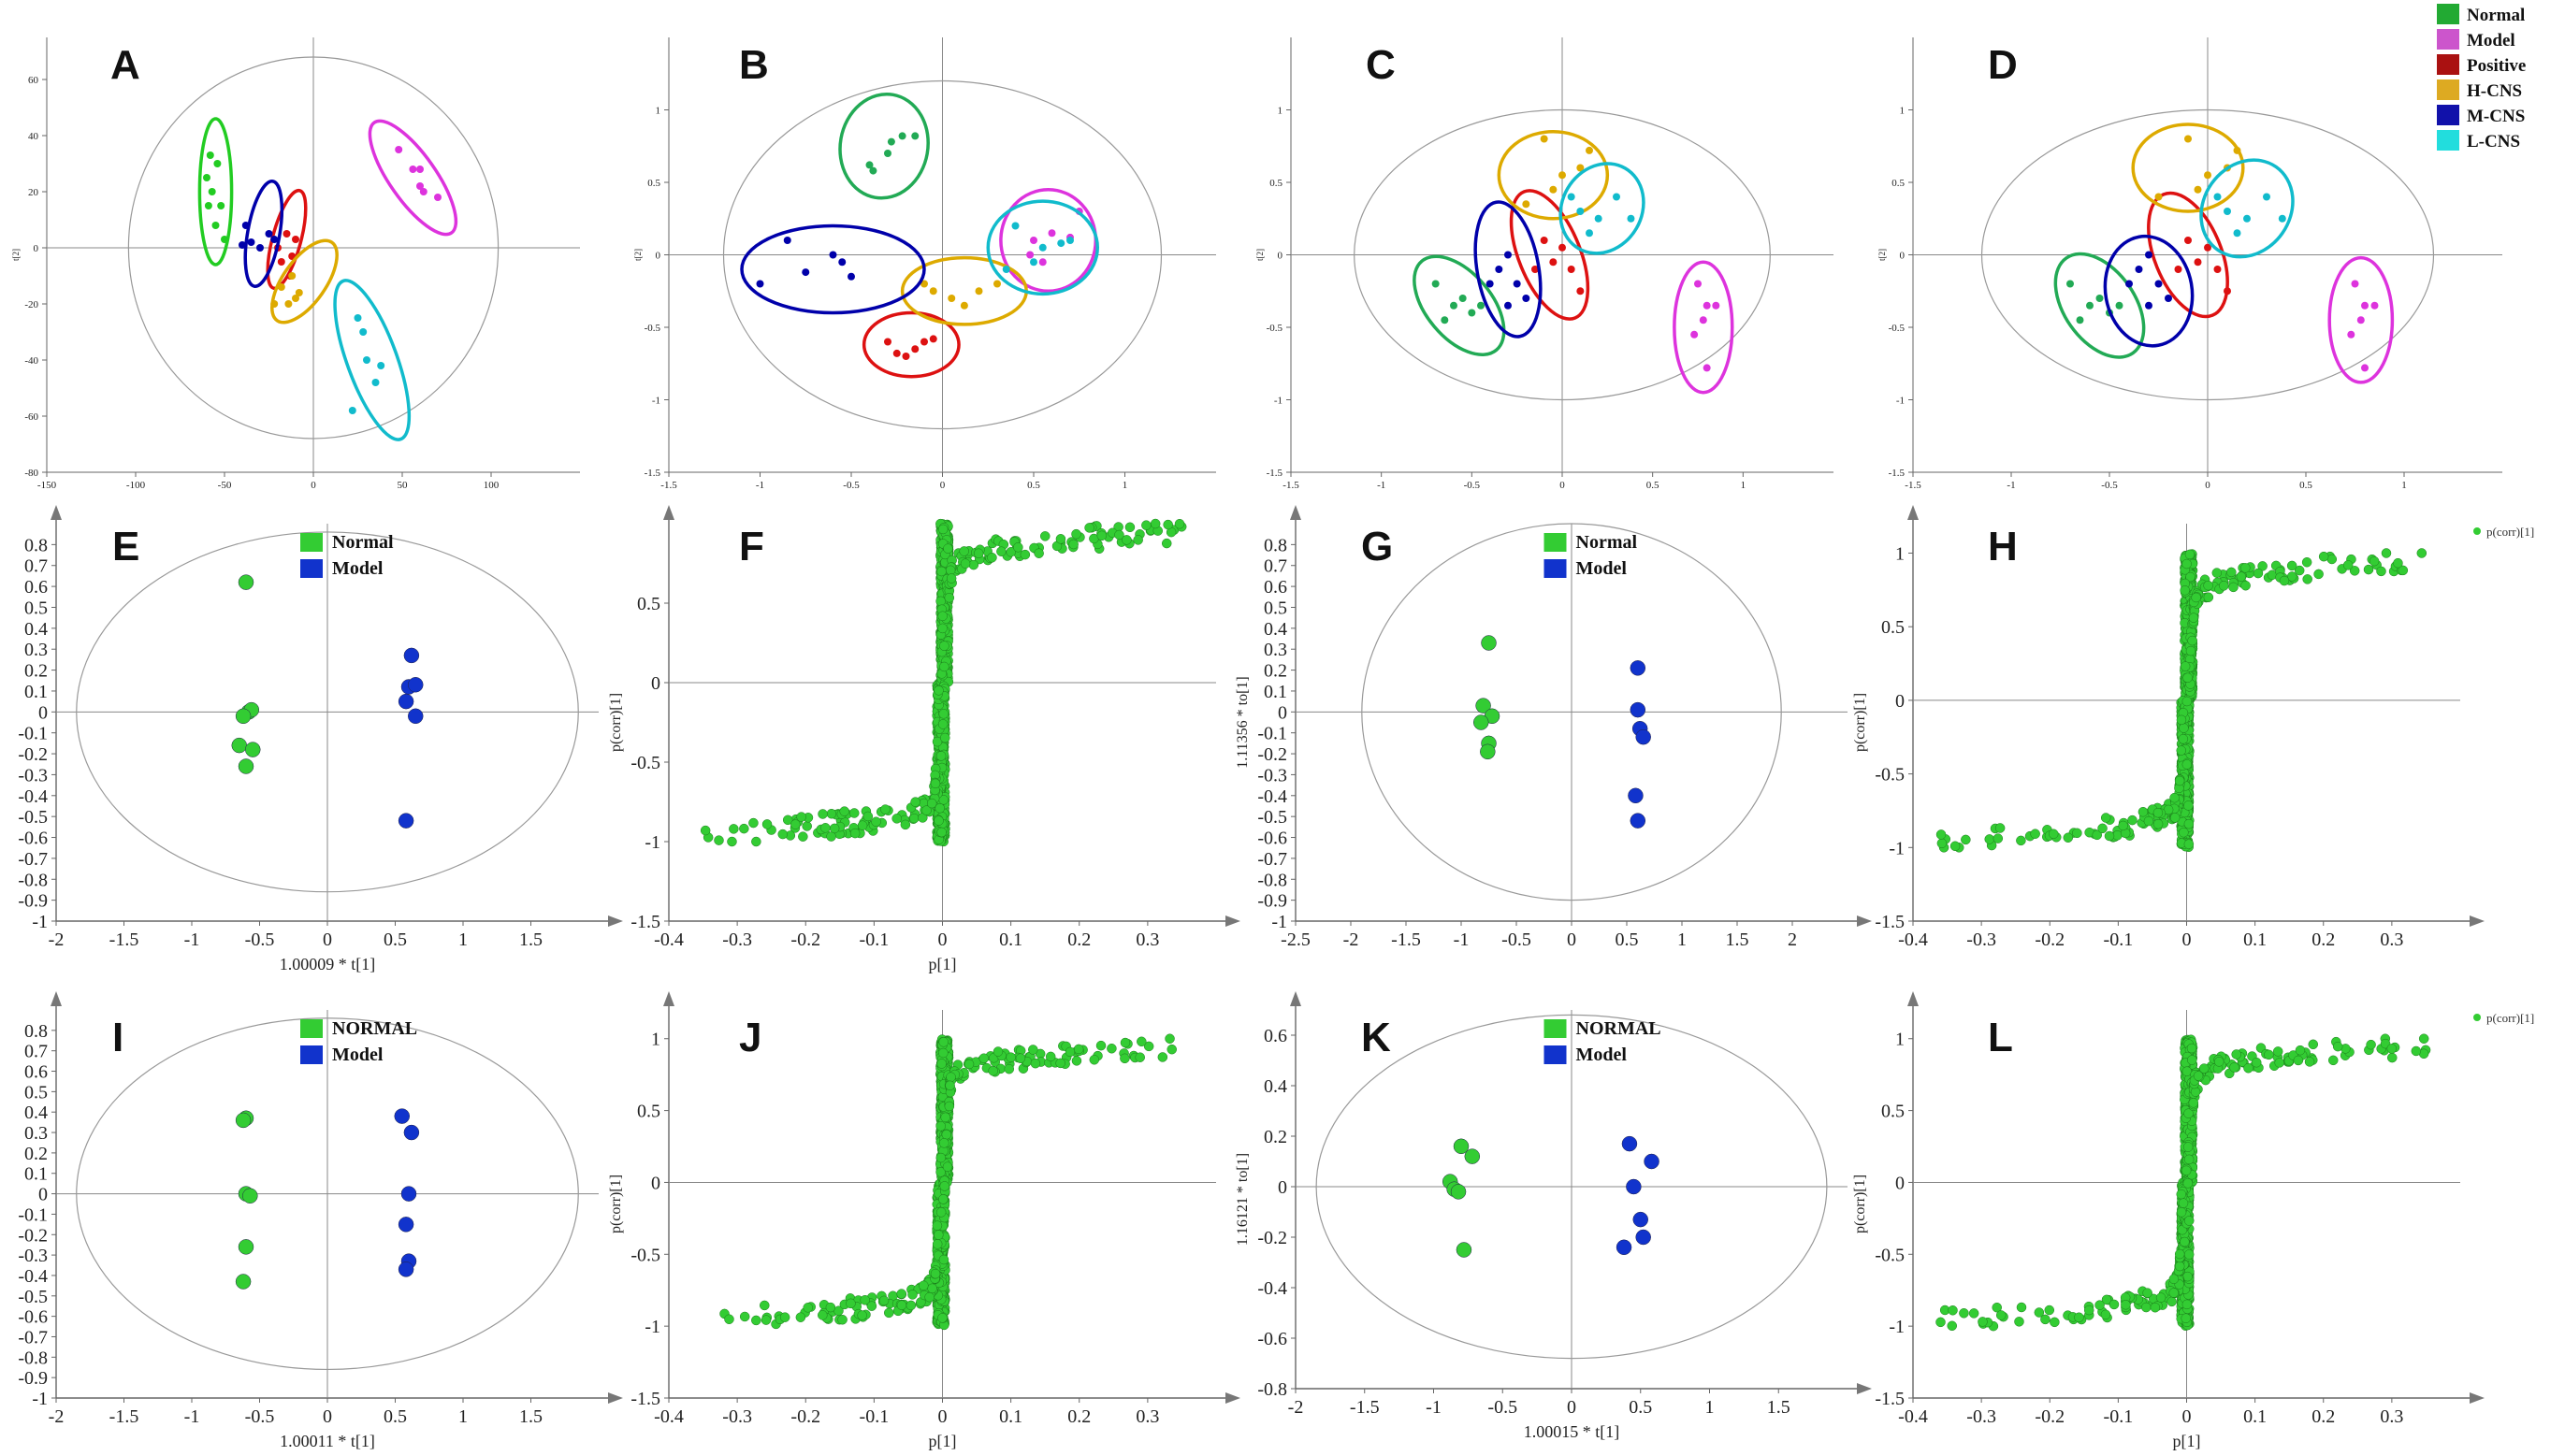 This screenshot has height=1456, width=2565. I want to click on y-tick-label: 0.6, so click(36, 1072).